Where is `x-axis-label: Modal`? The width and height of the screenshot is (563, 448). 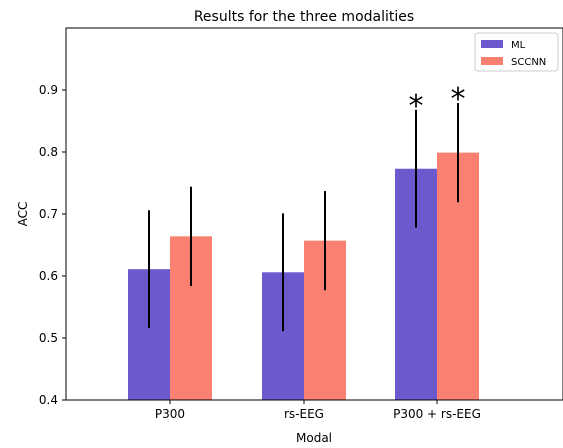 x-axis-label: Modal is located at coordinates (314, 438).